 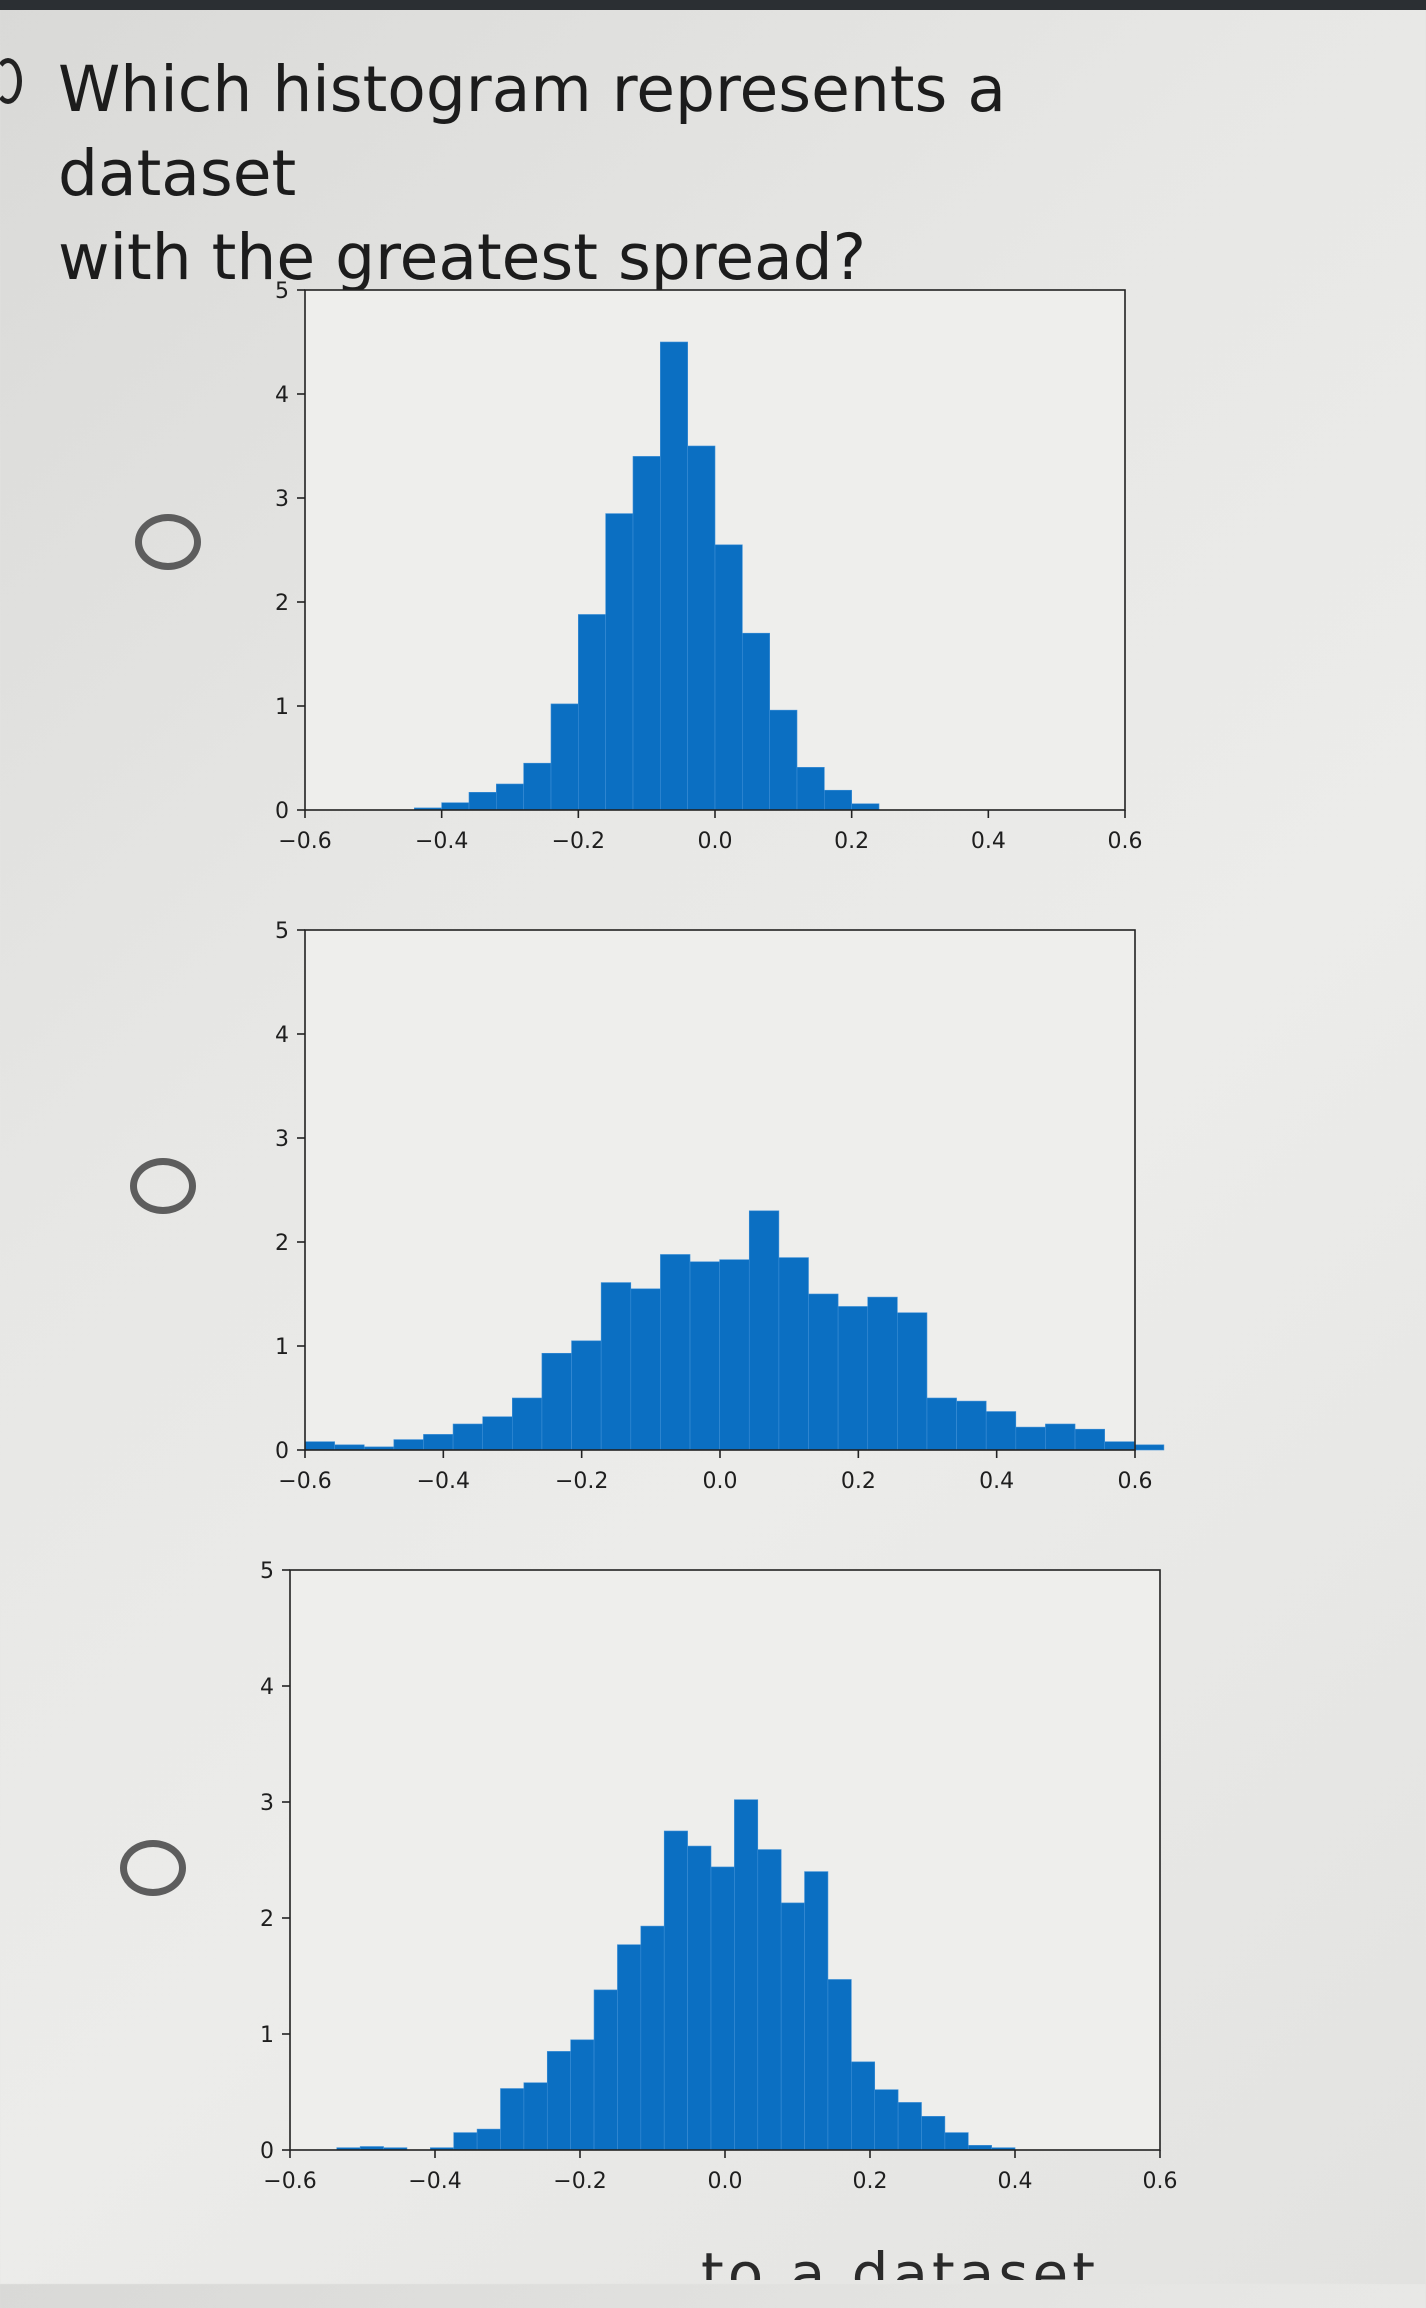 I want to click on option-1-radio, so click(x=168, y=542).